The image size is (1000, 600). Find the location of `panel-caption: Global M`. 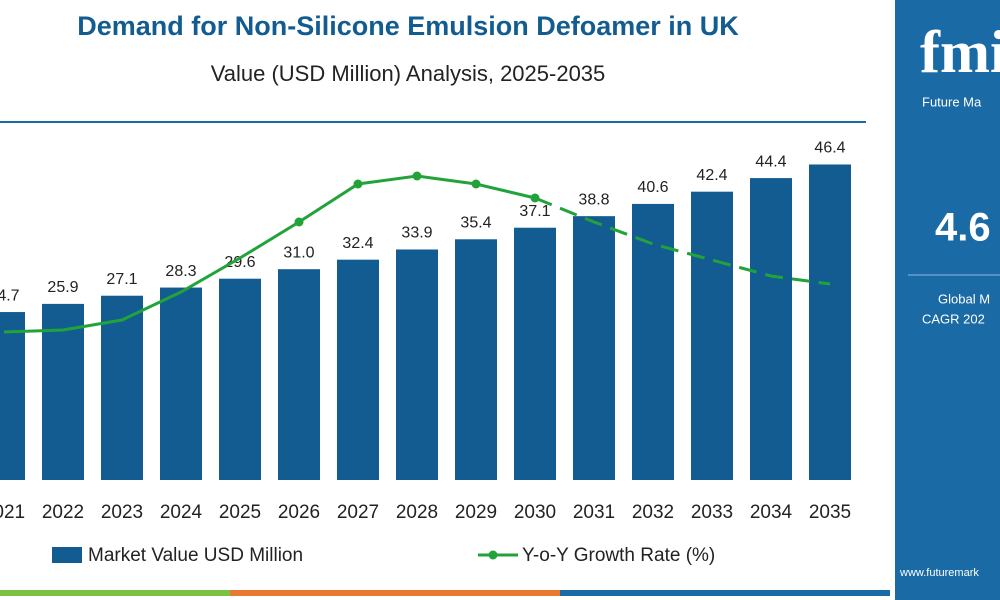

panel-caption: Global M is located at coordinates (964, 298).